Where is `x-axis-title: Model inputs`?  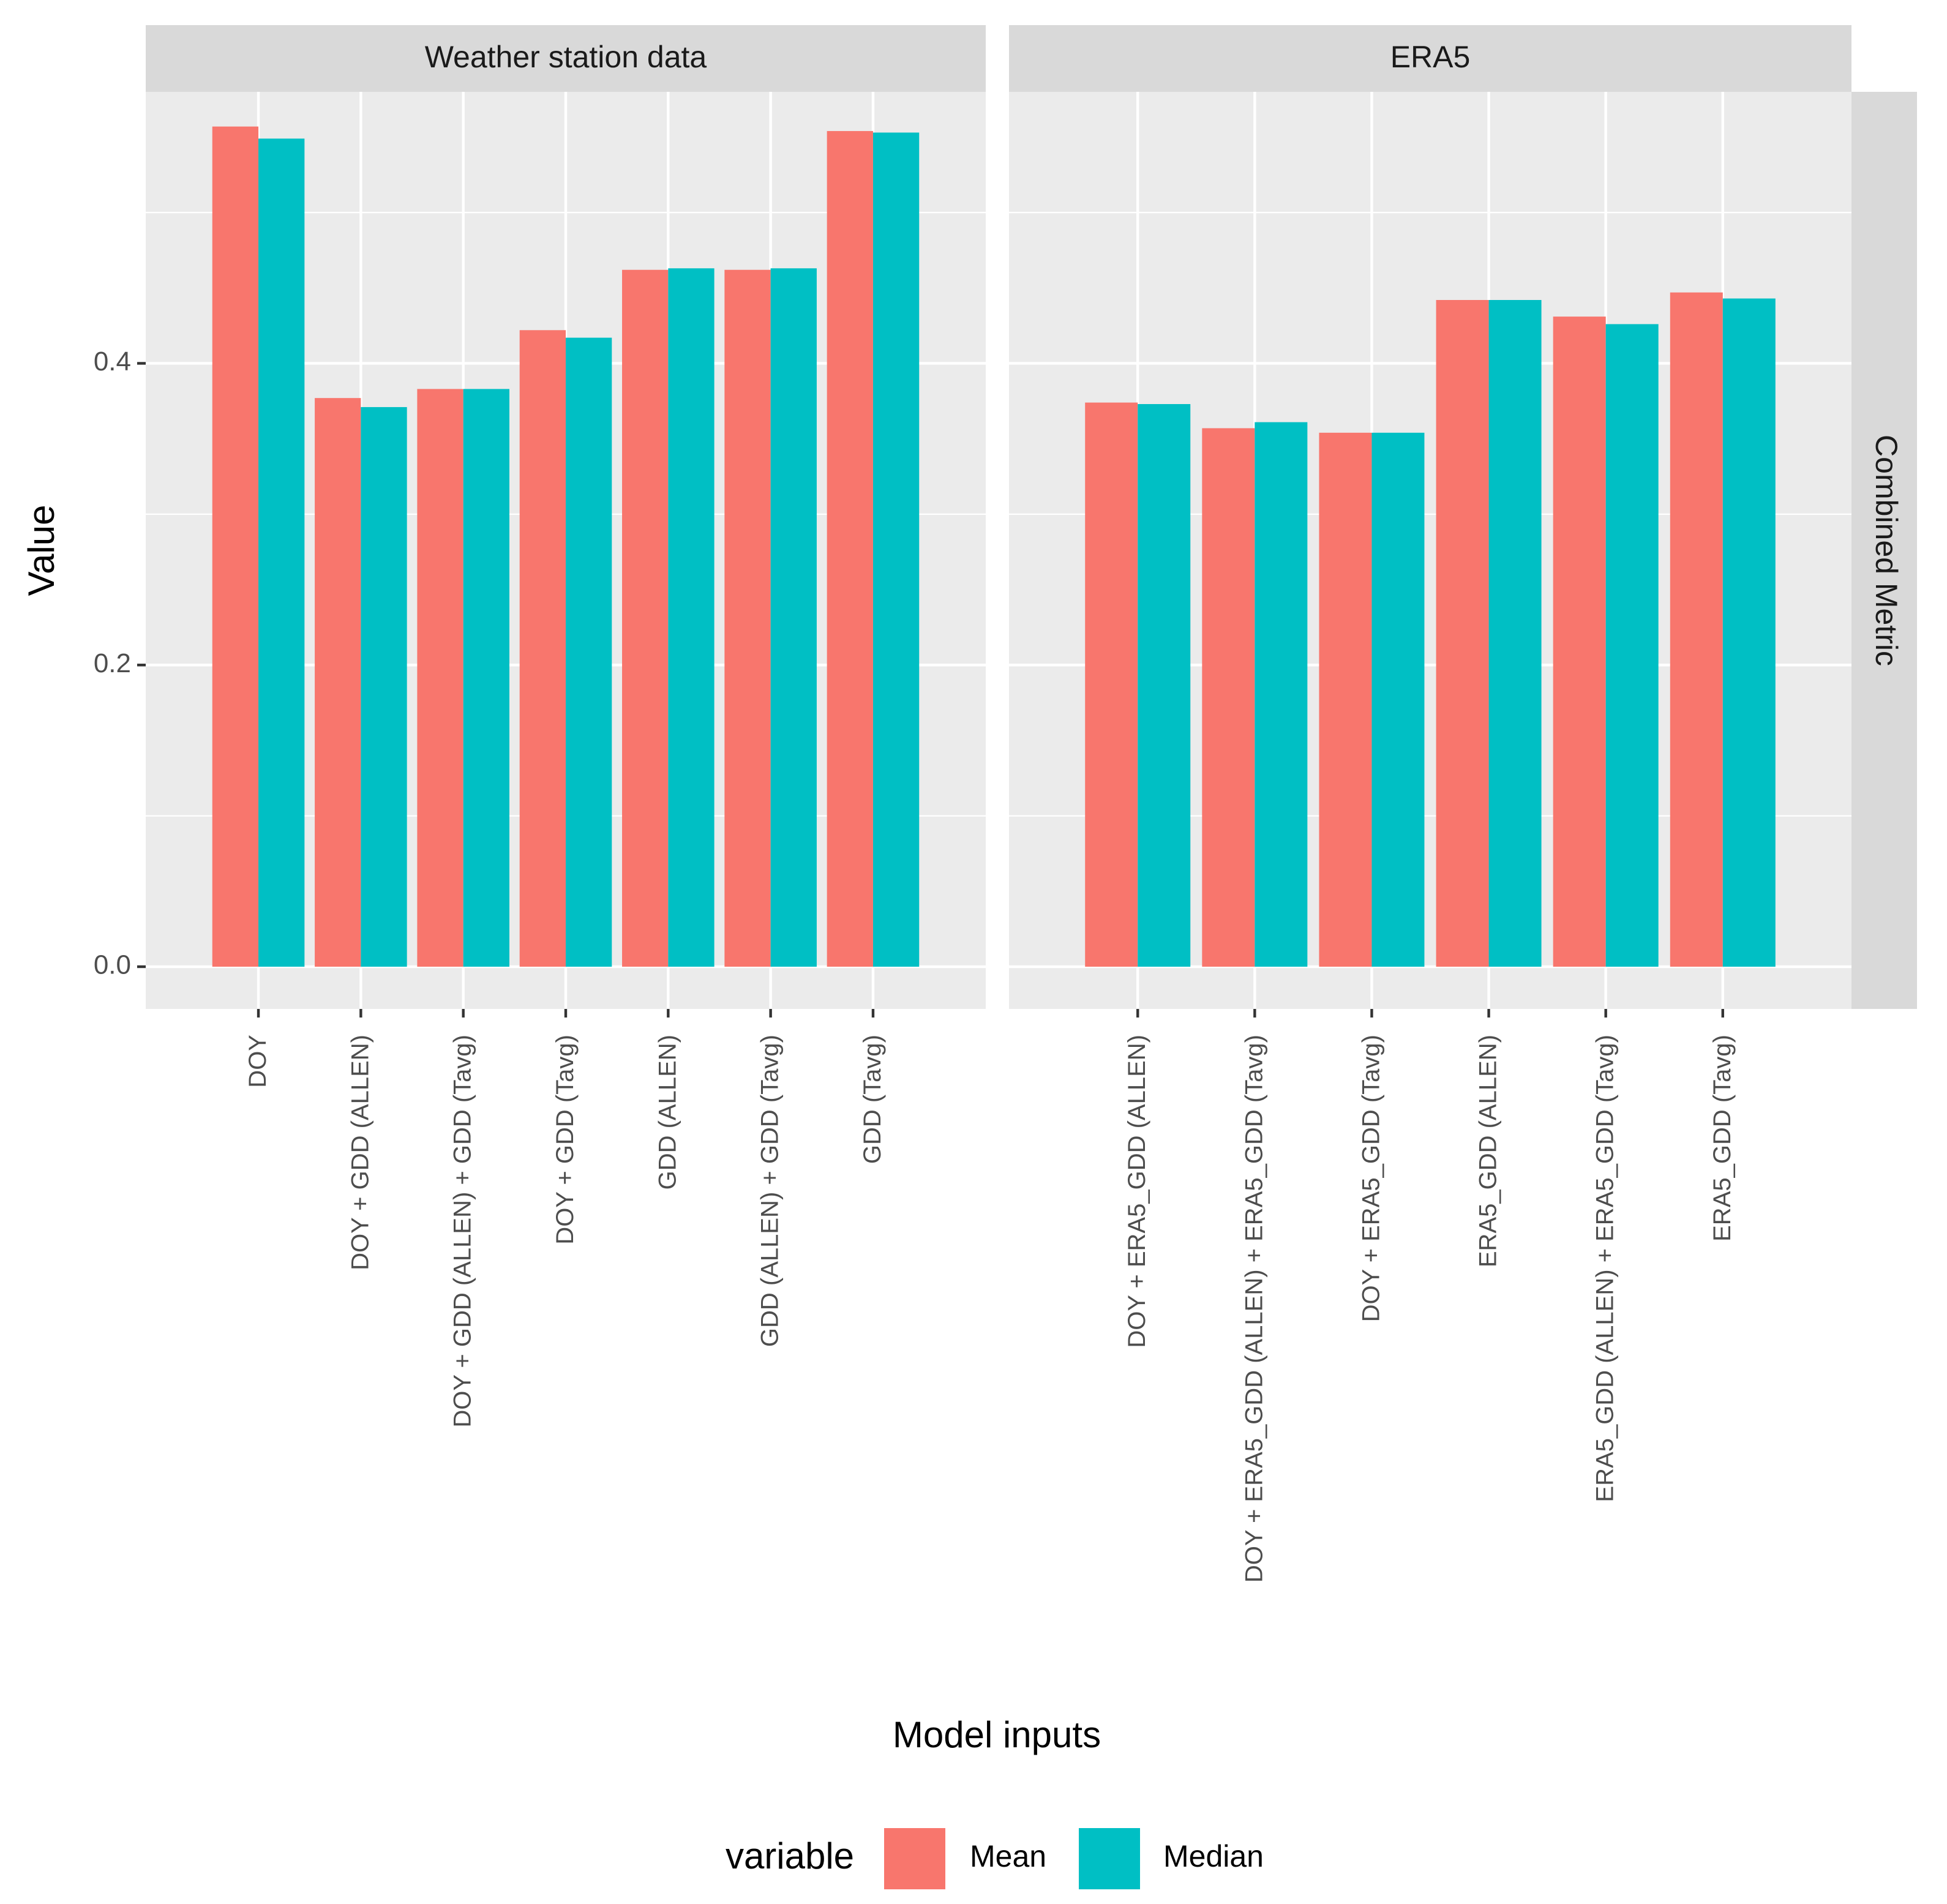 x-axis-title: Model inputs is located at coordinates (997, 1734).